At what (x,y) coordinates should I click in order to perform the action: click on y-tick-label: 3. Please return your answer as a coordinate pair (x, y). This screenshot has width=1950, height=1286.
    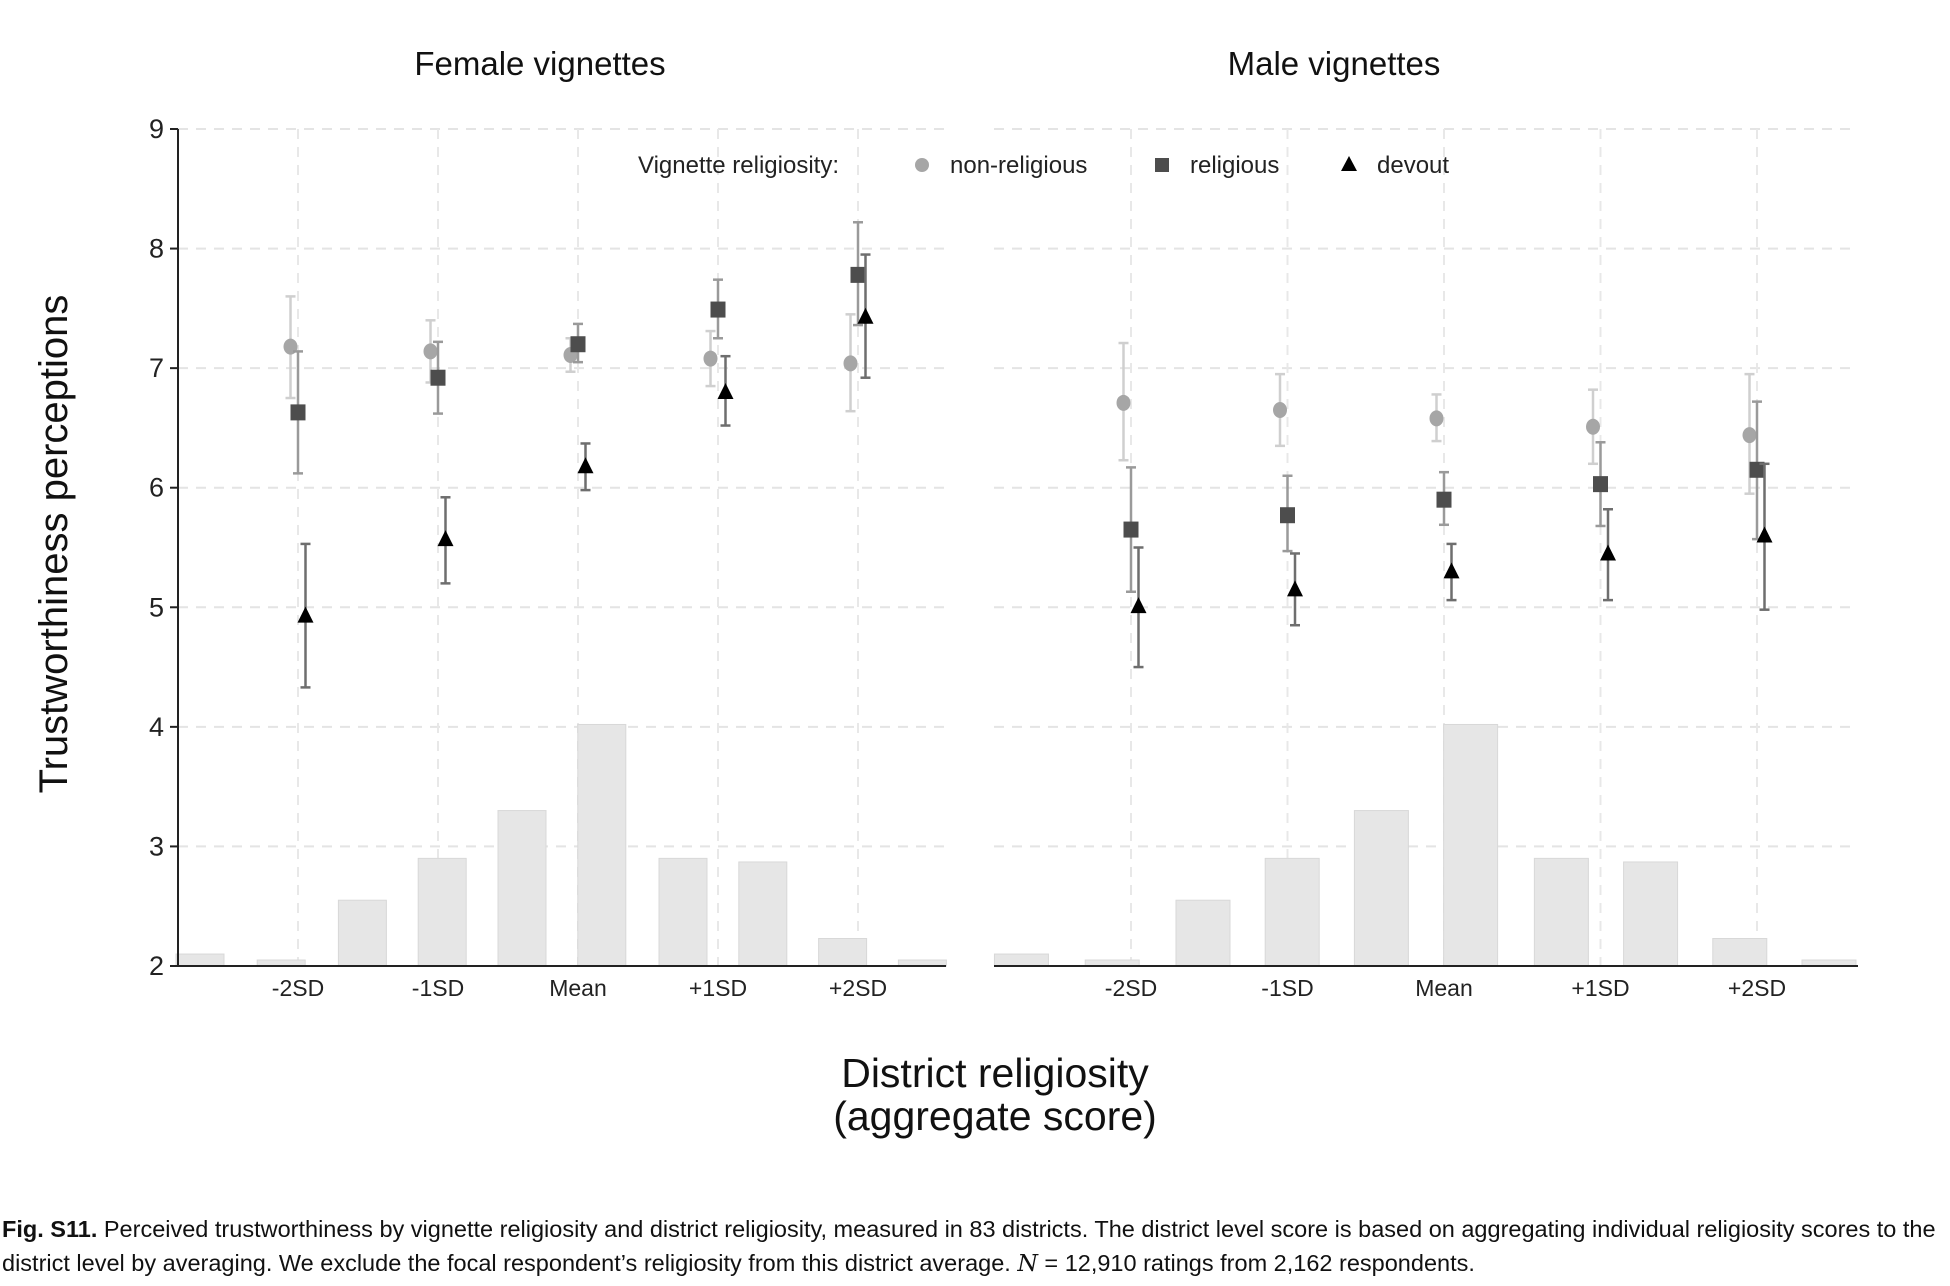
    Looking at the image, I should click on (156, 846).